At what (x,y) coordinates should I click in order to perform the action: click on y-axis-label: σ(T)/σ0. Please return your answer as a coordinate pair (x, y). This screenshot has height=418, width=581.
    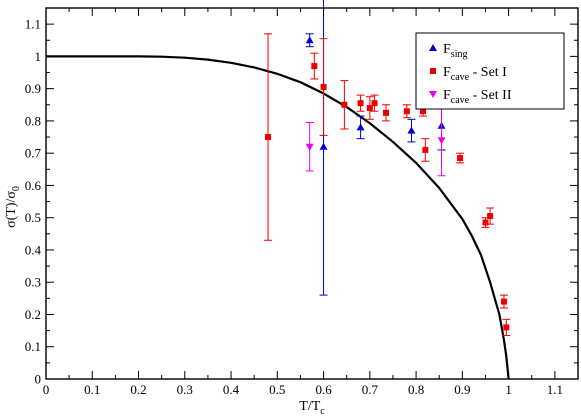
    Looking at the image, I should click on (13, 207).